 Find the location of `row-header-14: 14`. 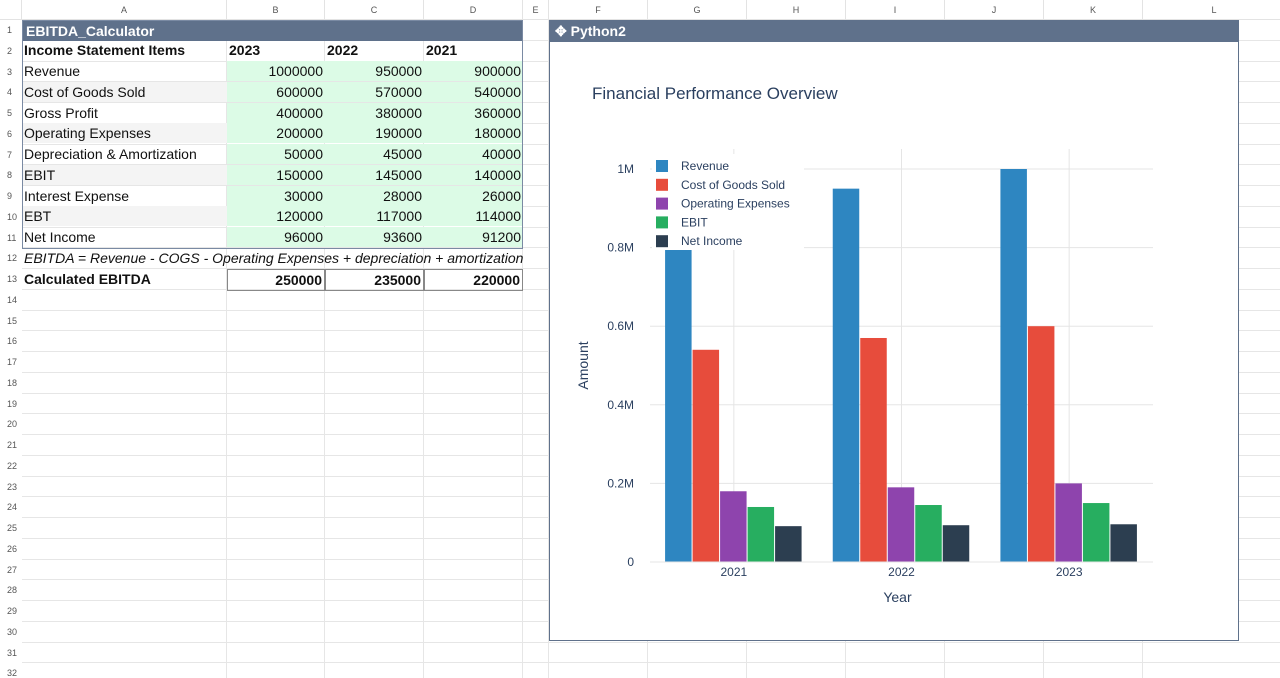

row-header-14: 14 is located at coordinates (12, 299).